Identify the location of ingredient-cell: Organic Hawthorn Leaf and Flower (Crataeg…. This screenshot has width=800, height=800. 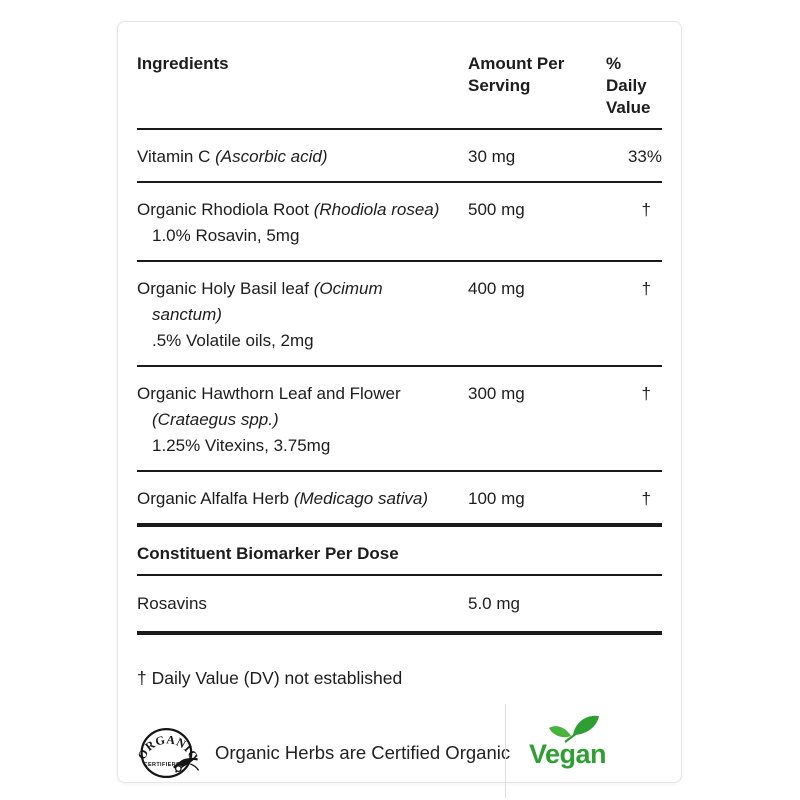
(302, 420).